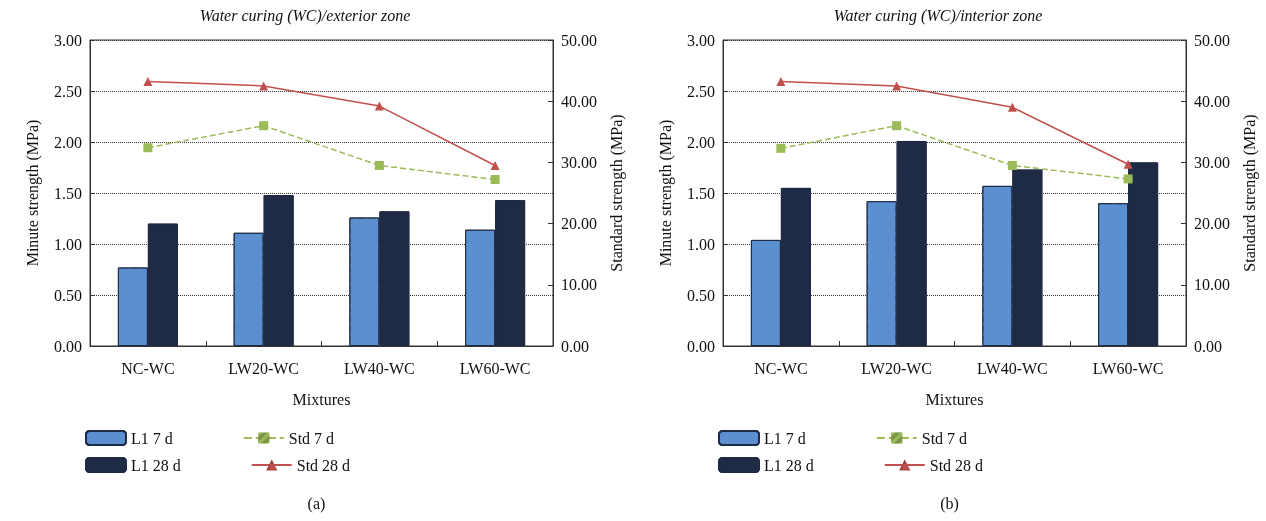 This screenshot has height=521, width=1266. What do you see at coordinates (938, 15) in the screenshot?
I see `chart-title: Water curing (WC)/interior zone` at bounding box center [938, 15].